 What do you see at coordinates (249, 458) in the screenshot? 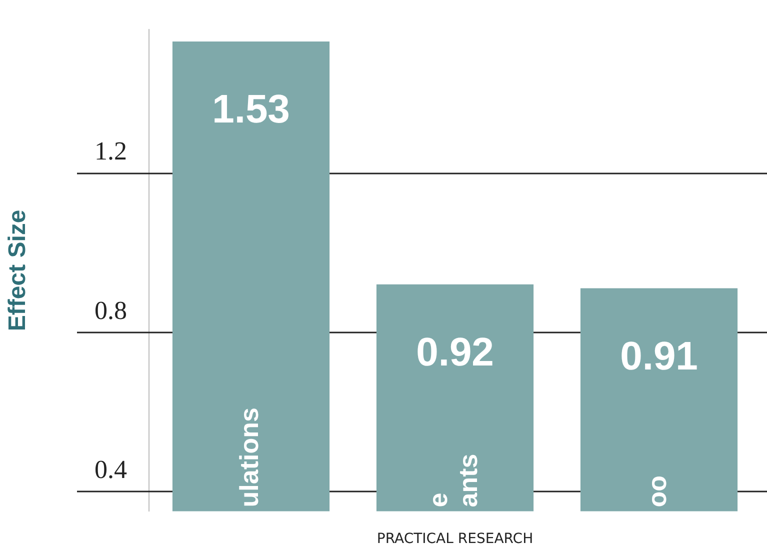
I see `x-tick-label: ulations` at bounding box center [249, 458].